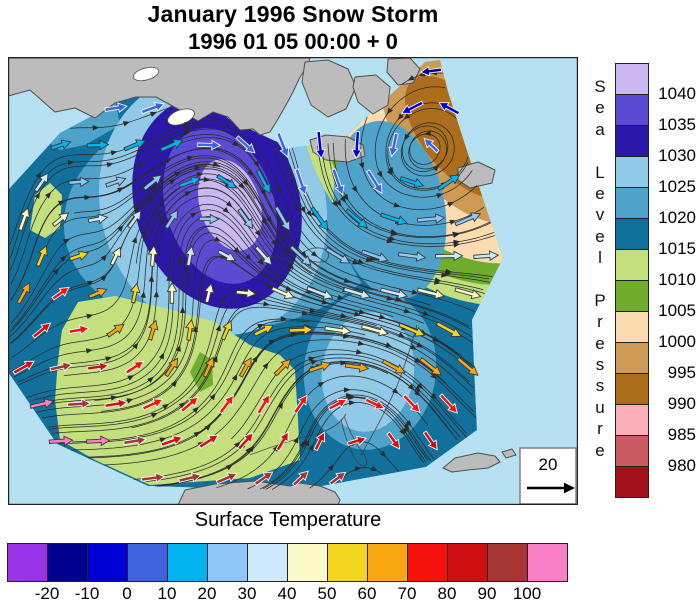 This screenshot has height=609, width=700. What do you see at coordinates (327, 593) in the screenshot?
I see `temperature-tick-label: 50` at bounding box center [327, 593].